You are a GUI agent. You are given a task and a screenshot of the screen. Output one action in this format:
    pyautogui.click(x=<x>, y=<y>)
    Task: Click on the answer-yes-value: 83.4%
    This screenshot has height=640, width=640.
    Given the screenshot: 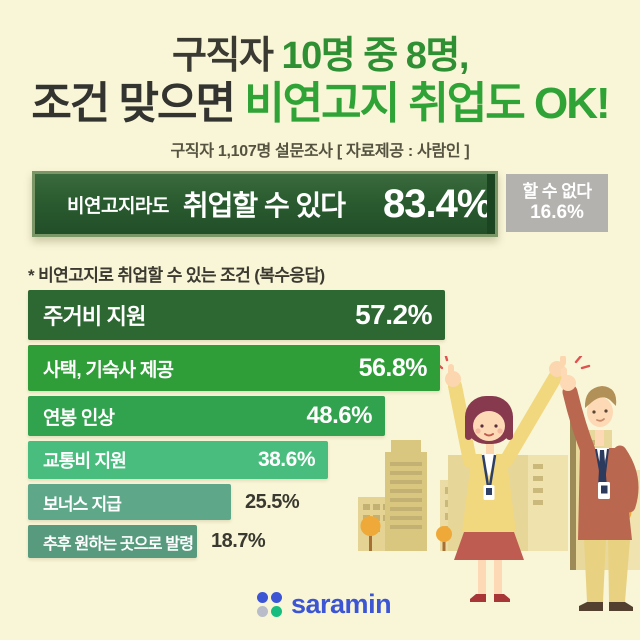 What is the action you would take?
    pyautogui.click(x=437, y=203)
    